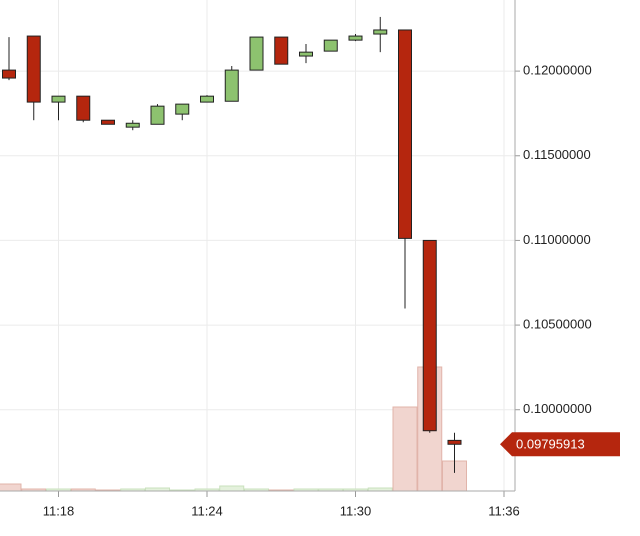 Image resolution: width=640 pixels, height=536 pixels. Describe the element at coordinates (356, 510) in the screenshot. I see `x-tick-label: 11:30` at that location.